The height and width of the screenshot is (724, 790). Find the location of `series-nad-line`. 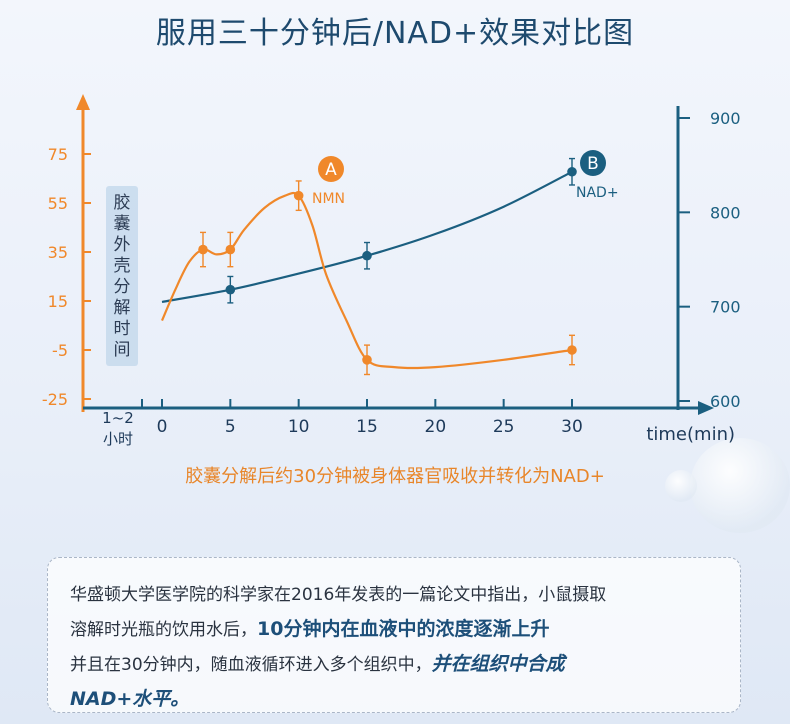

series-nad-line is located at coordinates (367, 236).